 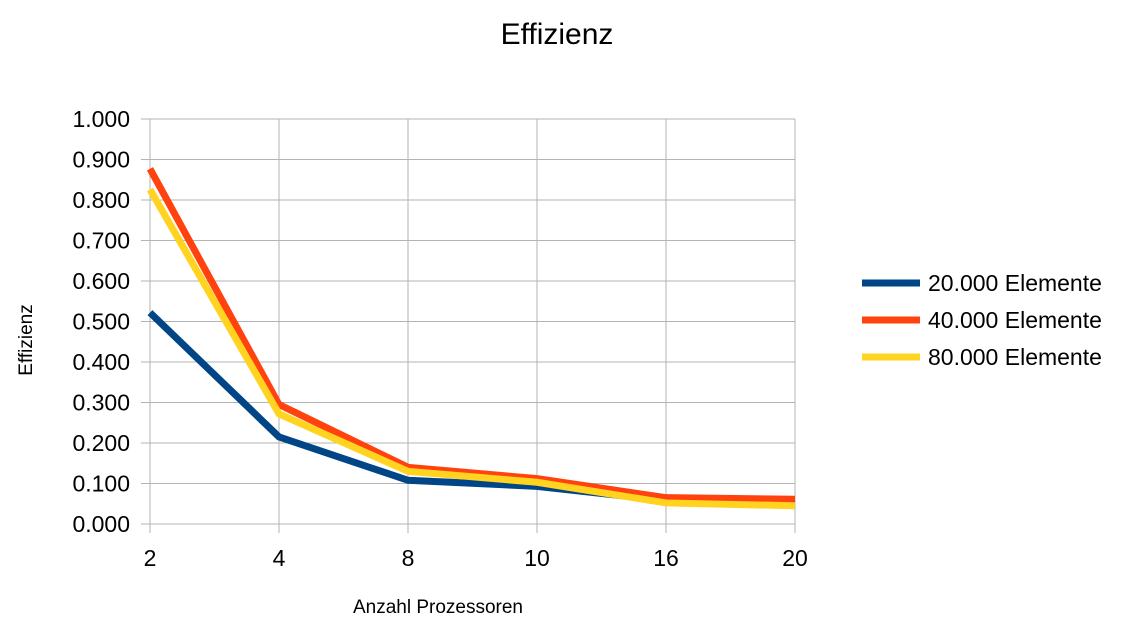 I want to click on y-tick-label: 0.100, so click(x=101, y=484).